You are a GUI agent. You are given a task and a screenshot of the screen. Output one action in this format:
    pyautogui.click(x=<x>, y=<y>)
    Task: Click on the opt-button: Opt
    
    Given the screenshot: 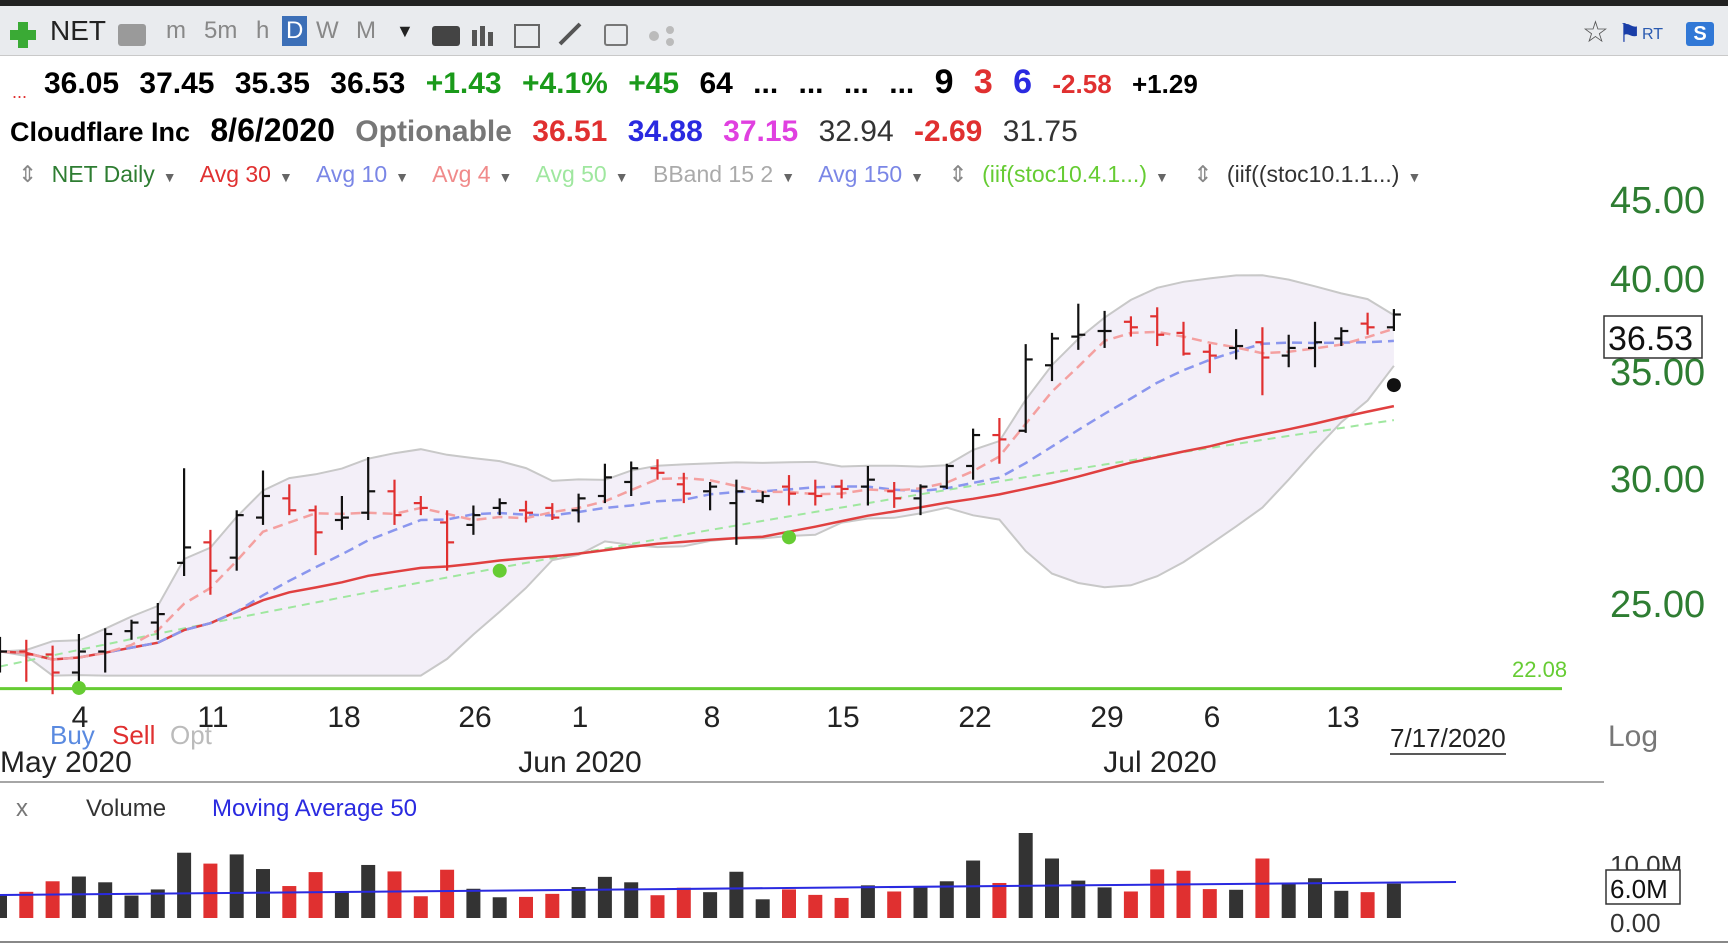 What is the action you would take?
    pyautogui.click(x=191, y=735)
    